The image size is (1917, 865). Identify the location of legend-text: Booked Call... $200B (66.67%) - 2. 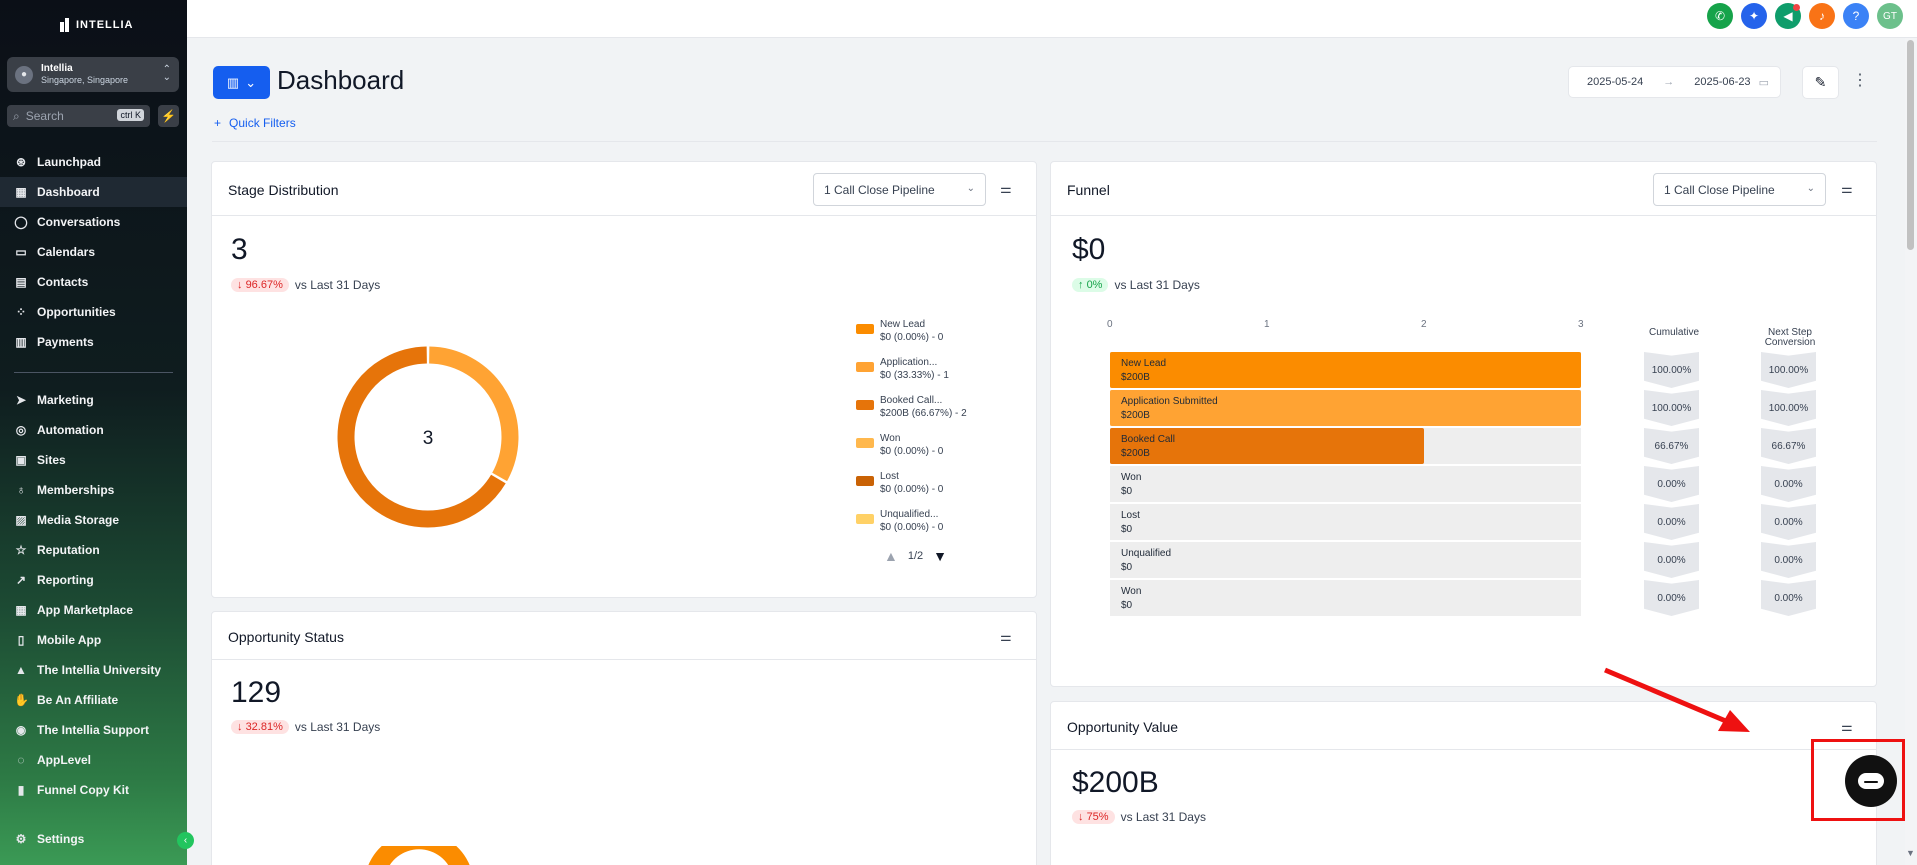
(923, 413).